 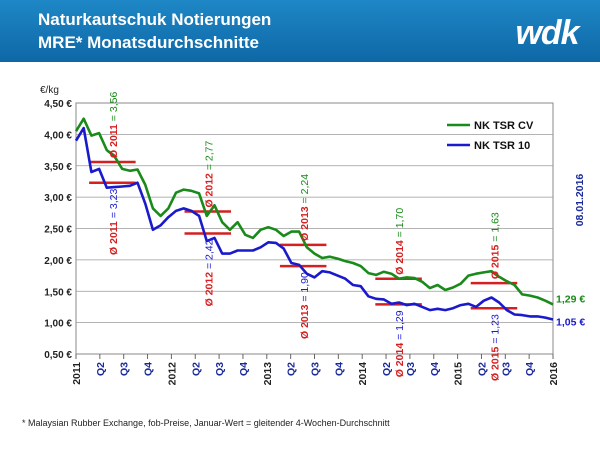 I want to click on average-label: Ø 2011 = 3,56, so click(x=114, y=125).